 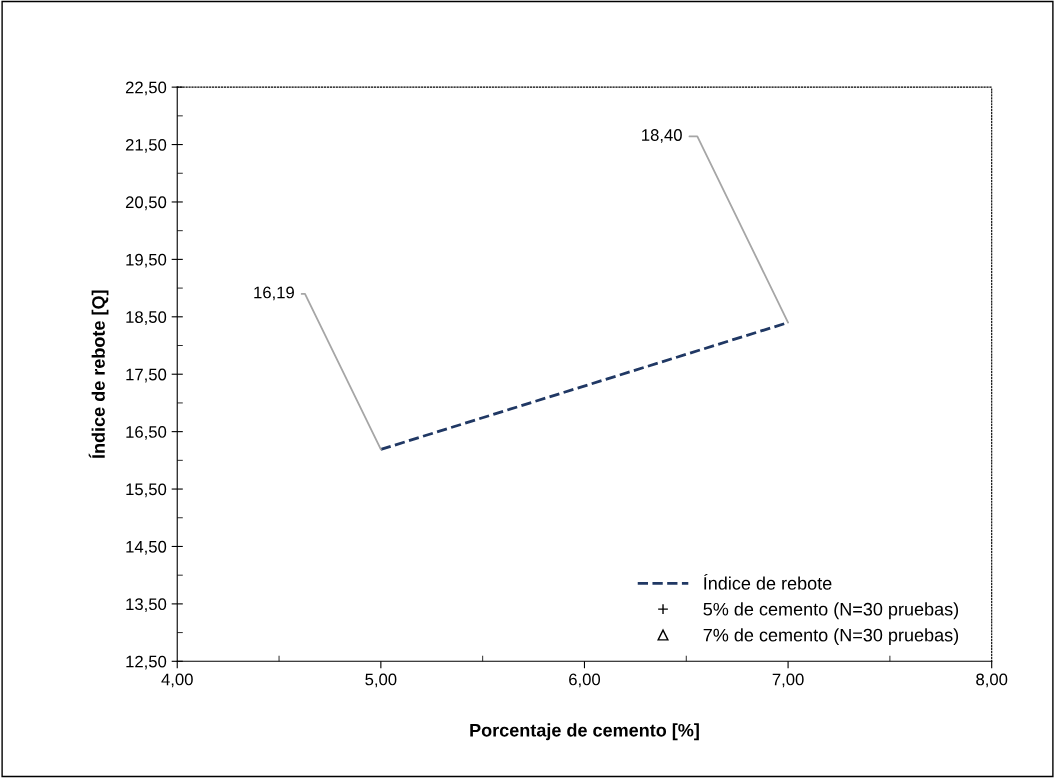 What do you see at coordinates (788, 680) in the screenshot?
I see `x-tick-label: 7,00` at bounding box center [788, 680].